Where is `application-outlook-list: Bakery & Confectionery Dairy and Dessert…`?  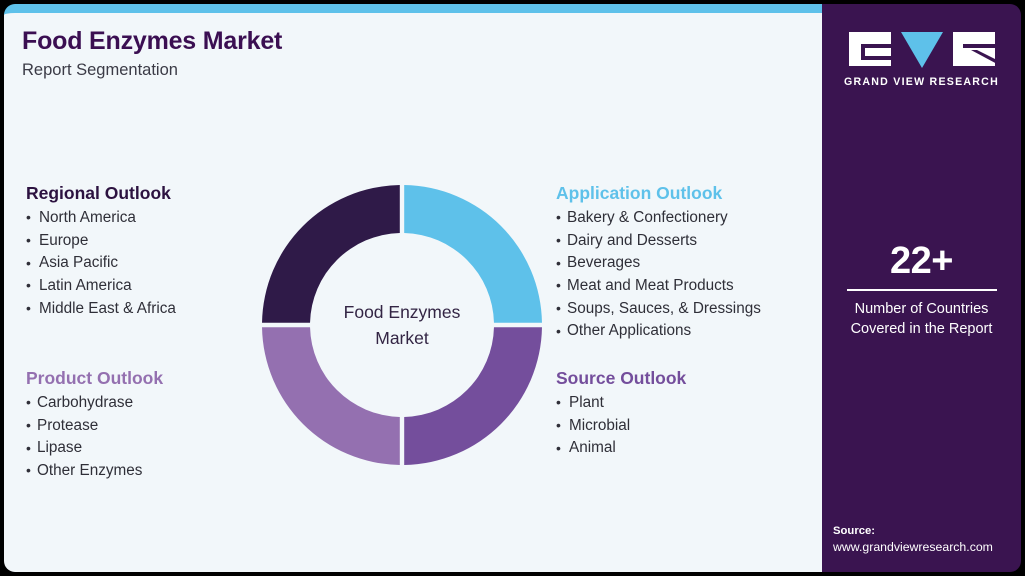 application-outlook-list: Bakery & Confectionery Dairy and Dessert… is located at coordinates (658, 274).